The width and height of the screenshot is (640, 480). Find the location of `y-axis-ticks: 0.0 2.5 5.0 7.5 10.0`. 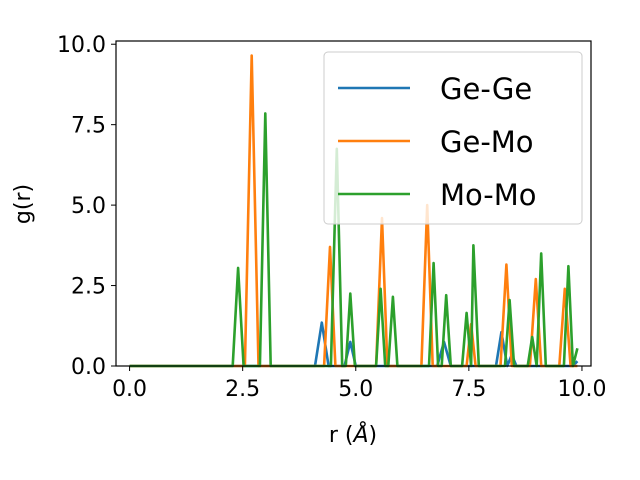

y-axis-ticks: 0.0 2.5 5.0 7.5 10.0 is located at coordinates (86, 206).